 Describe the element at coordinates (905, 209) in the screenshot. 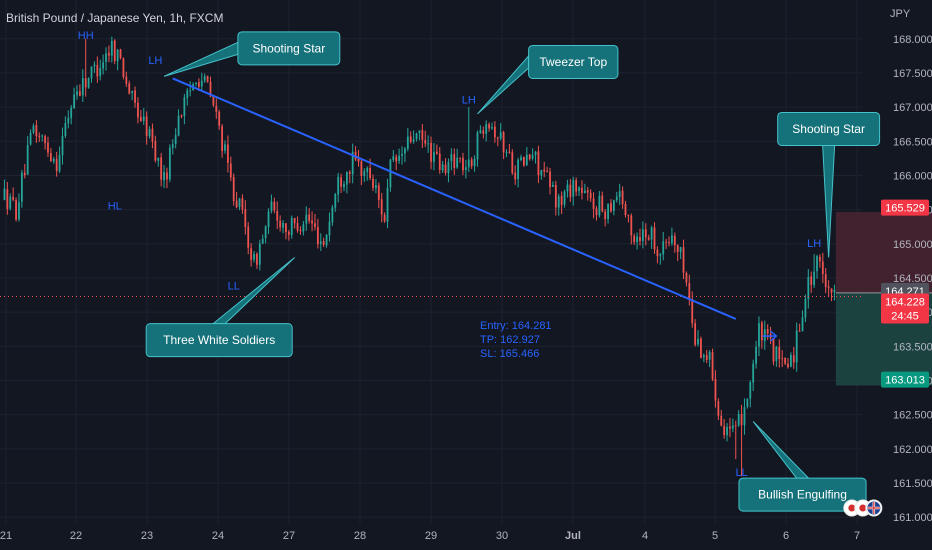

I see `stop-loss-tag: 165.529` at that location.